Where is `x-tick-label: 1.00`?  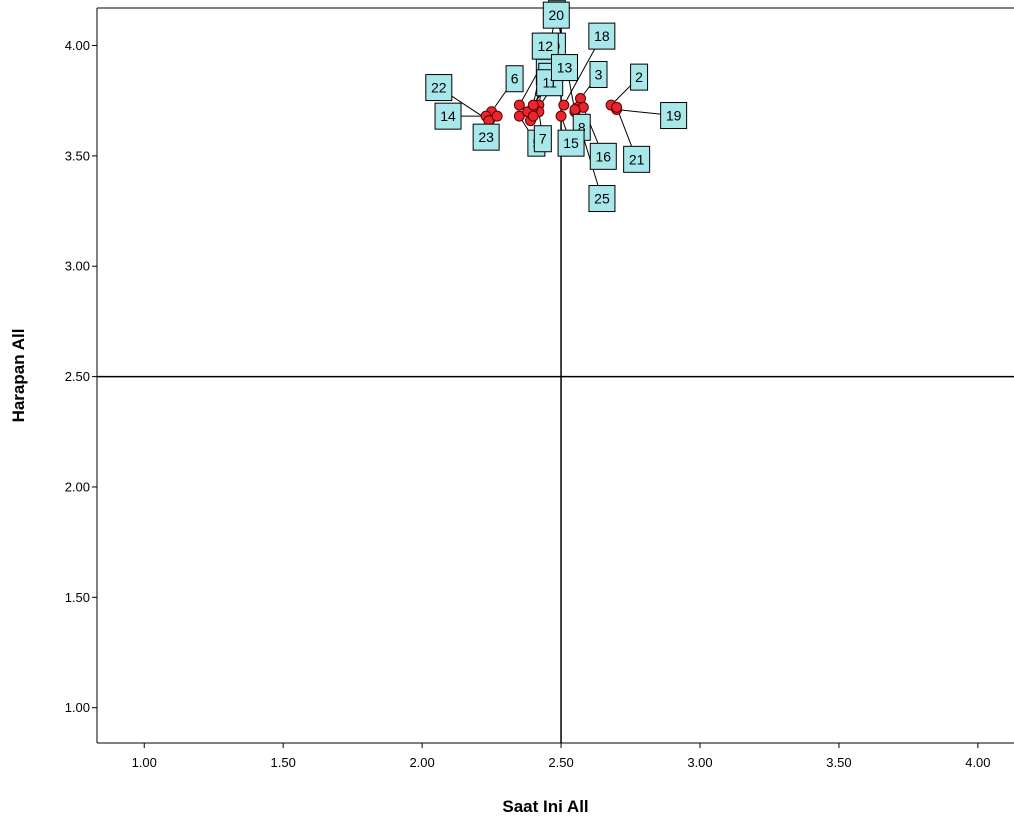
x-tick-label: 1.00 is located at coordinates (144, 762).